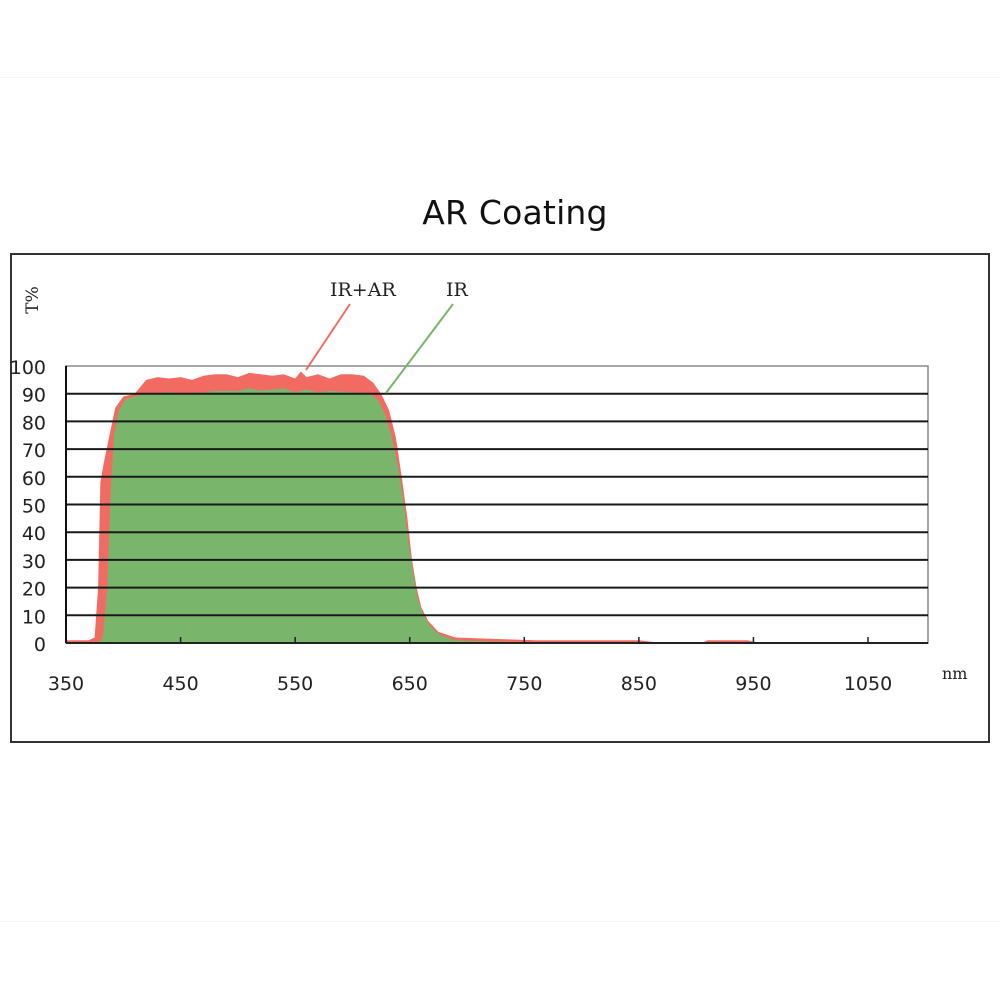  I want to click on x-tick-label: 950, so click(753, 684).